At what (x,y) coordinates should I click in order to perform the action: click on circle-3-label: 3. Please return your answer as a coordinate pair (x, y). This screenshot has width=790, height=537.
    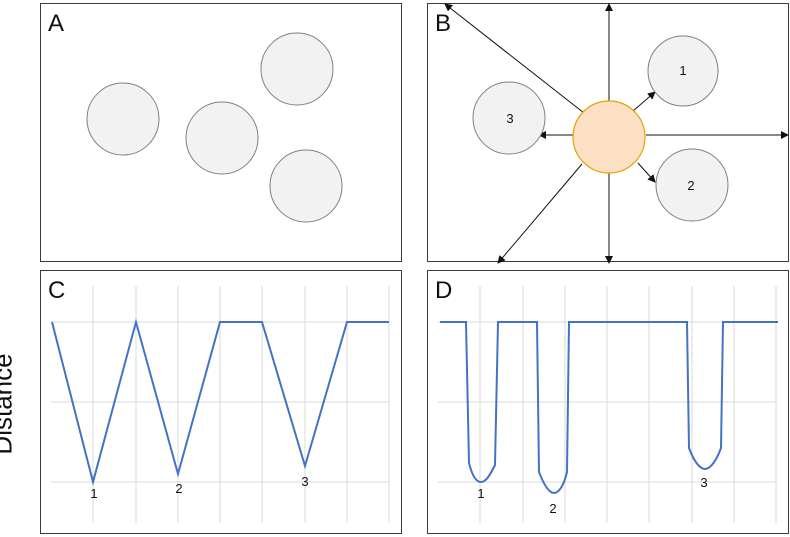
    Looking at the image, I should click on (509, 118).